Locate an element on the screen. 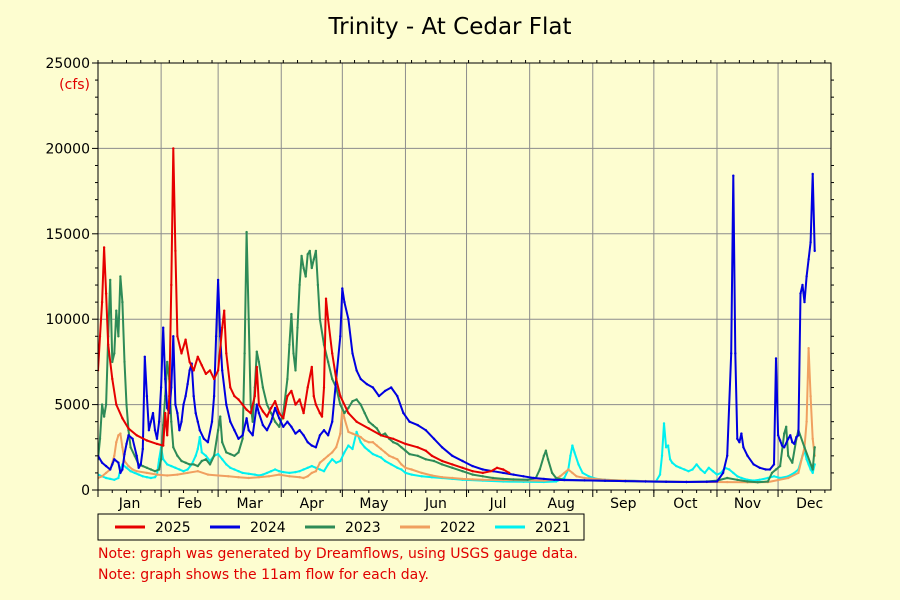 This screenshot has height=600, width=900. x-tick-label: Sep is located at coordinates (623, 504).